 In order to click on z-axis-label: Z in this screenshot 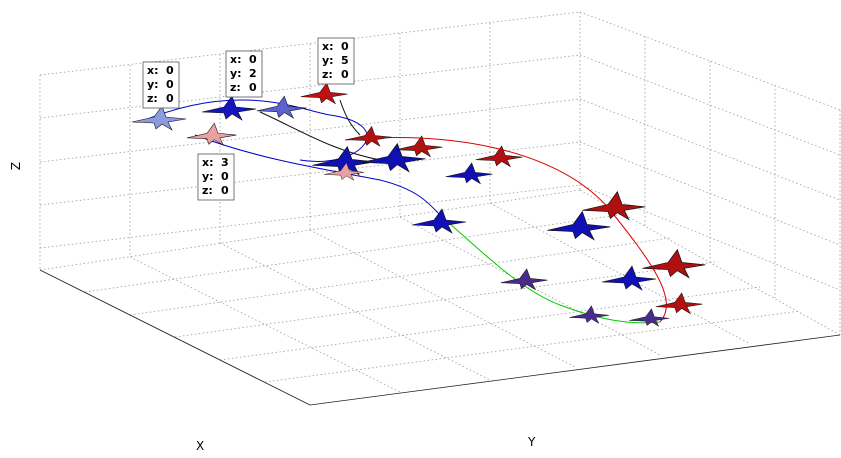, I will do `click(16, 166)`.